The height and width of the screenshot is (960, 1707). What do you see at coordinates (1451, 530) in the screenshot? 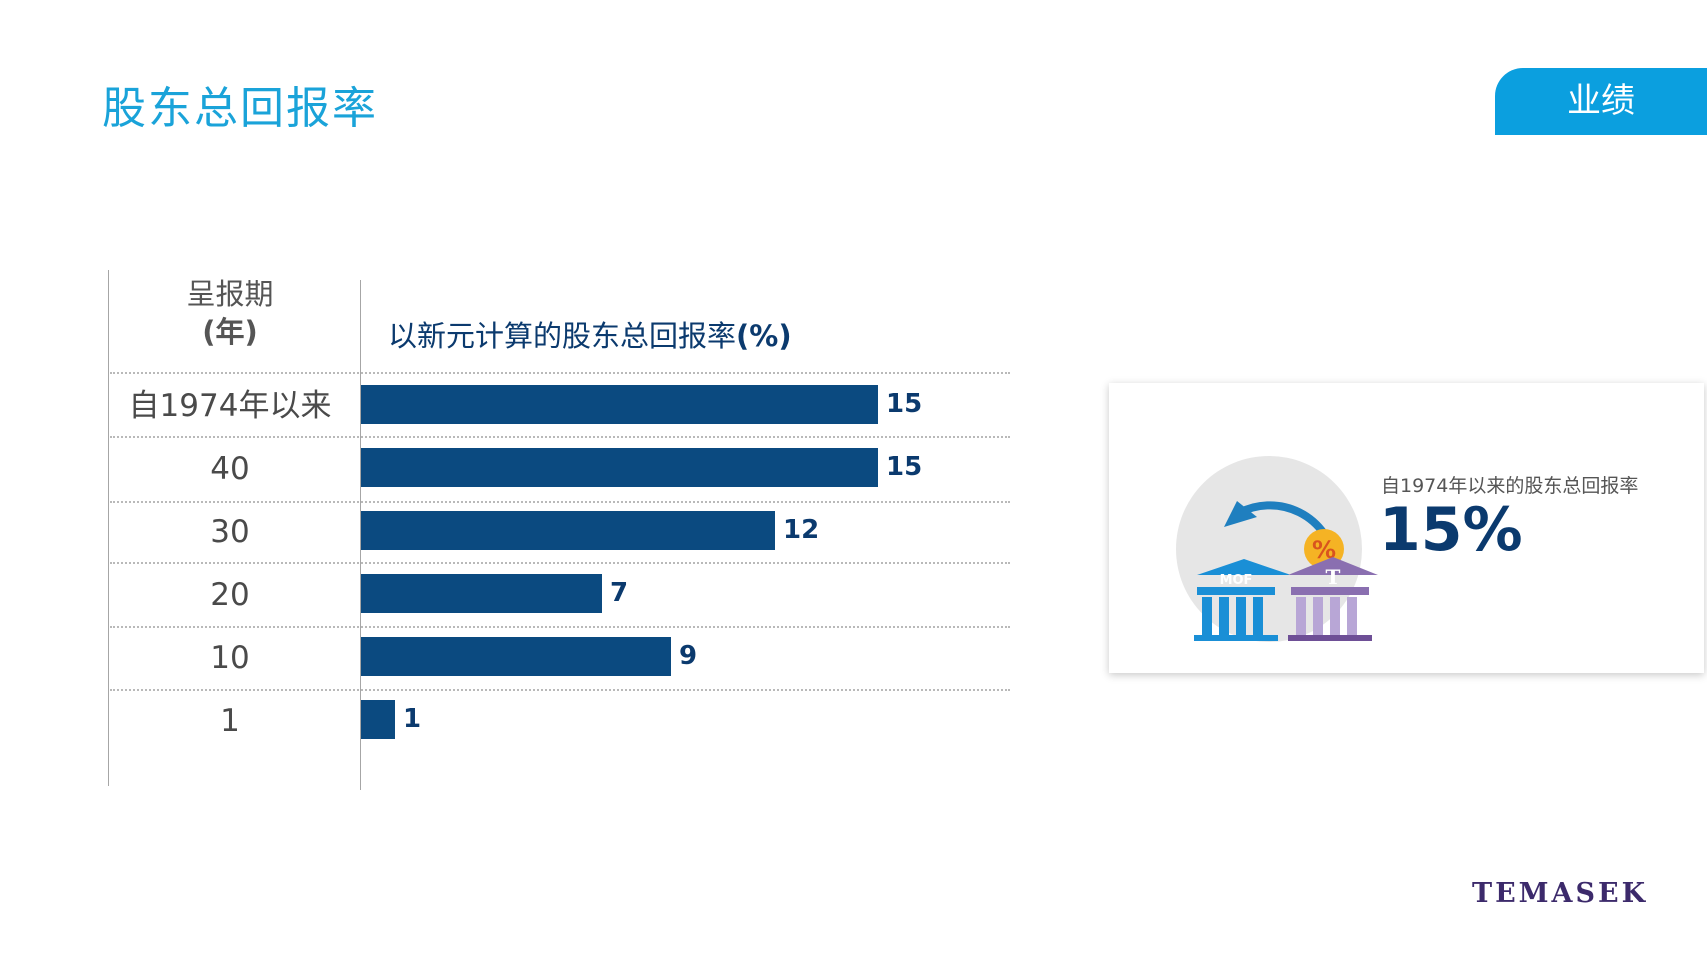
I see `card-value: 15%` at bounding box center [1451, 530].